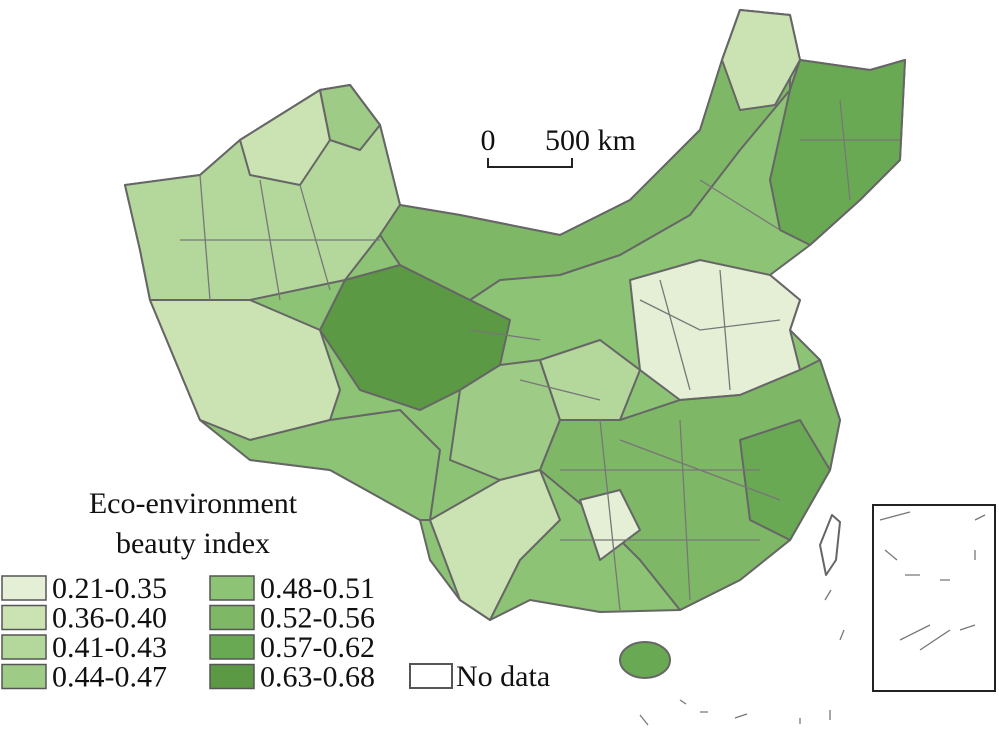  I want to click on inset-frame, so click(934, 598).